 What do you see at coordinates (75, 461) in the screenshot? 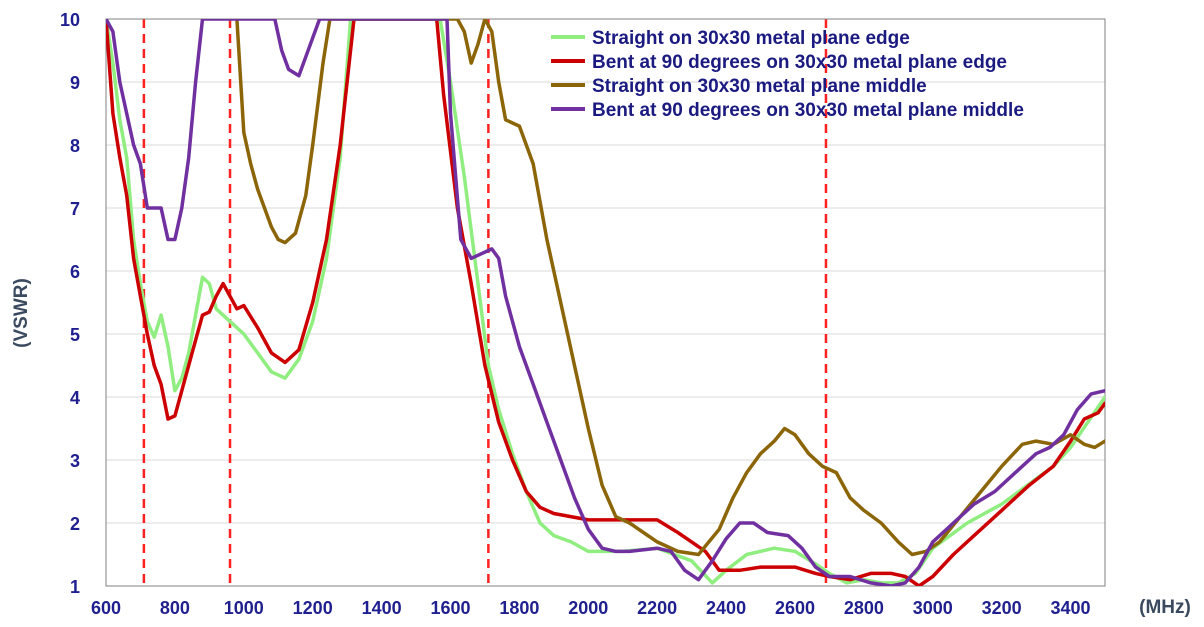
I see `y-tick-label: 3` at bounding box center [75, 461].